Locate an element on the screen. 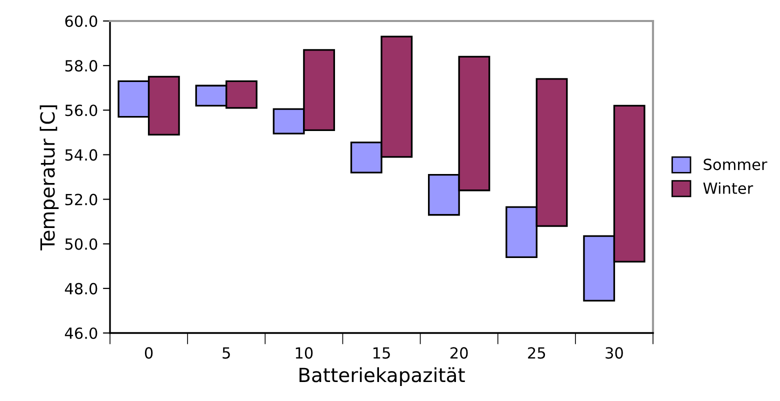  x-tick-label: 30 is located at coordinates (614, 353).